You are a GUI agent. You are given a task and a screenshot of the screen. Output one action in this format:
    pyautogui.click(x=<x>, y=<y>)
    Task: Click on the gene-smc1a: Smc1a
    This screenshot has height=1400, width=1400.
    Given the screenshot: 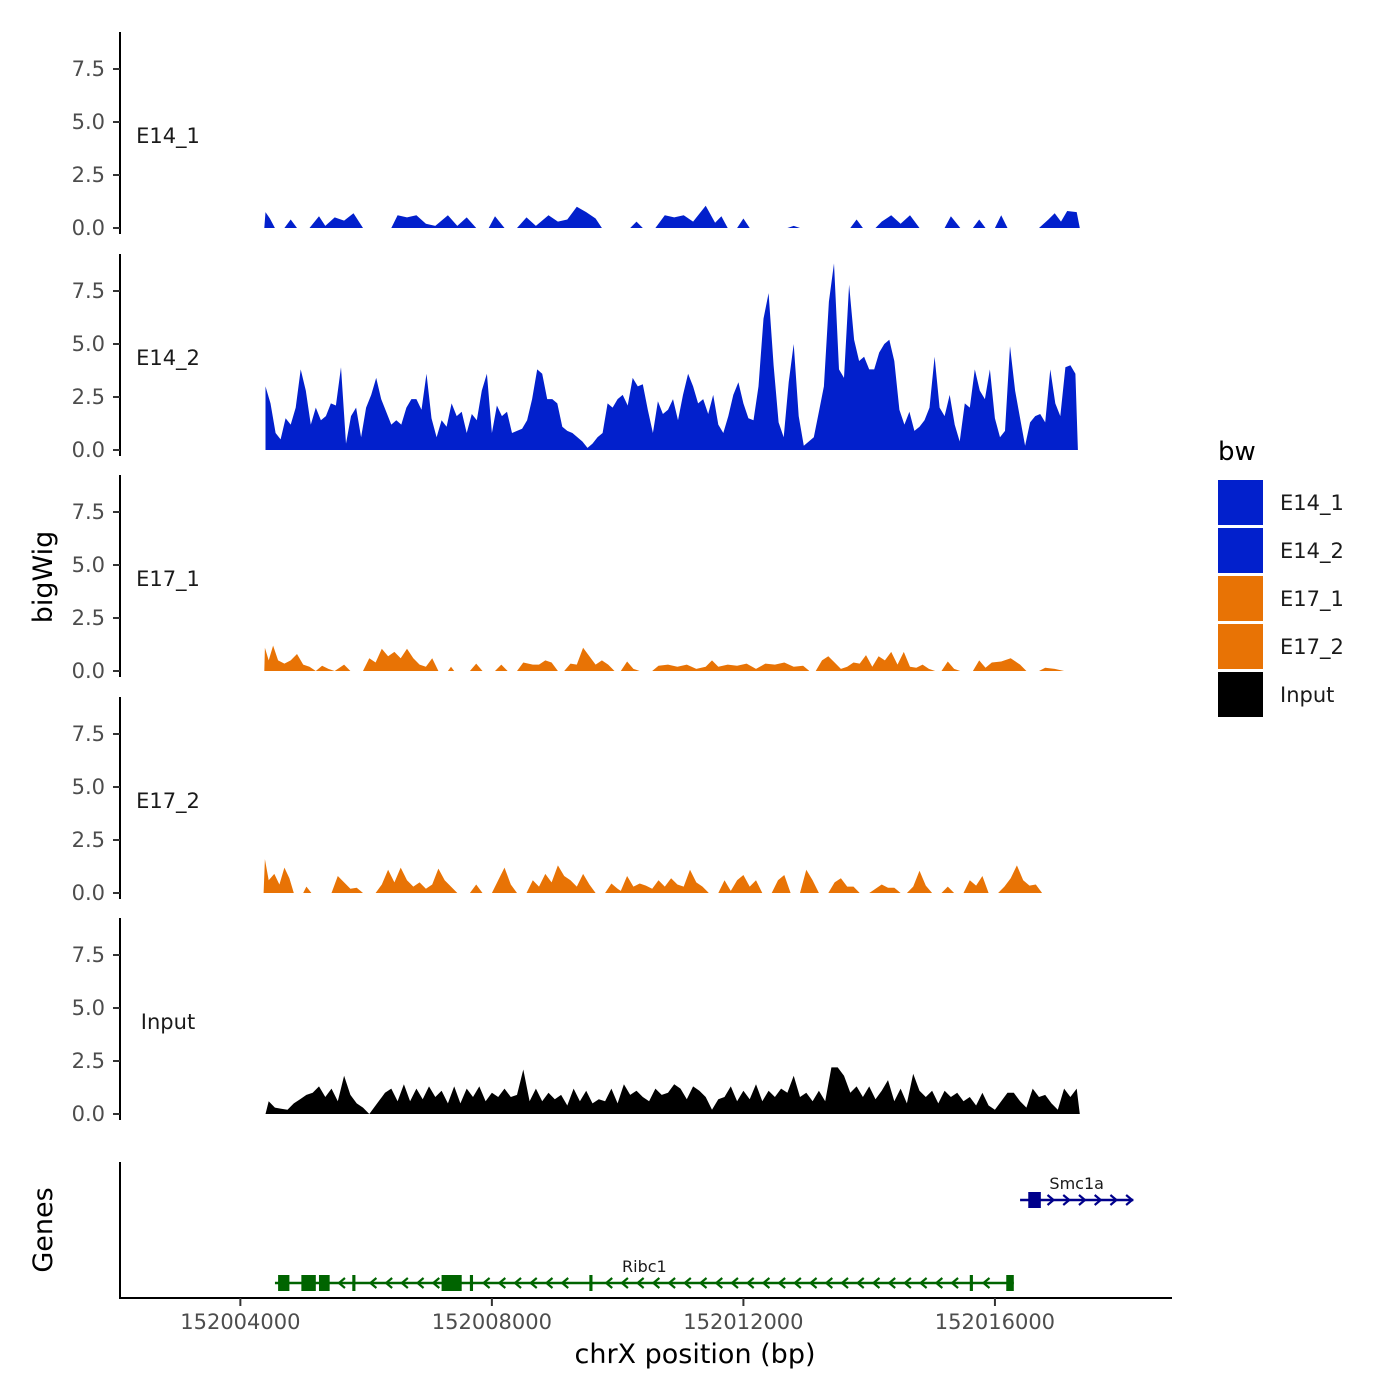 What is the action you would take?
    pyautogui.click(x=1077, y=1191)
    